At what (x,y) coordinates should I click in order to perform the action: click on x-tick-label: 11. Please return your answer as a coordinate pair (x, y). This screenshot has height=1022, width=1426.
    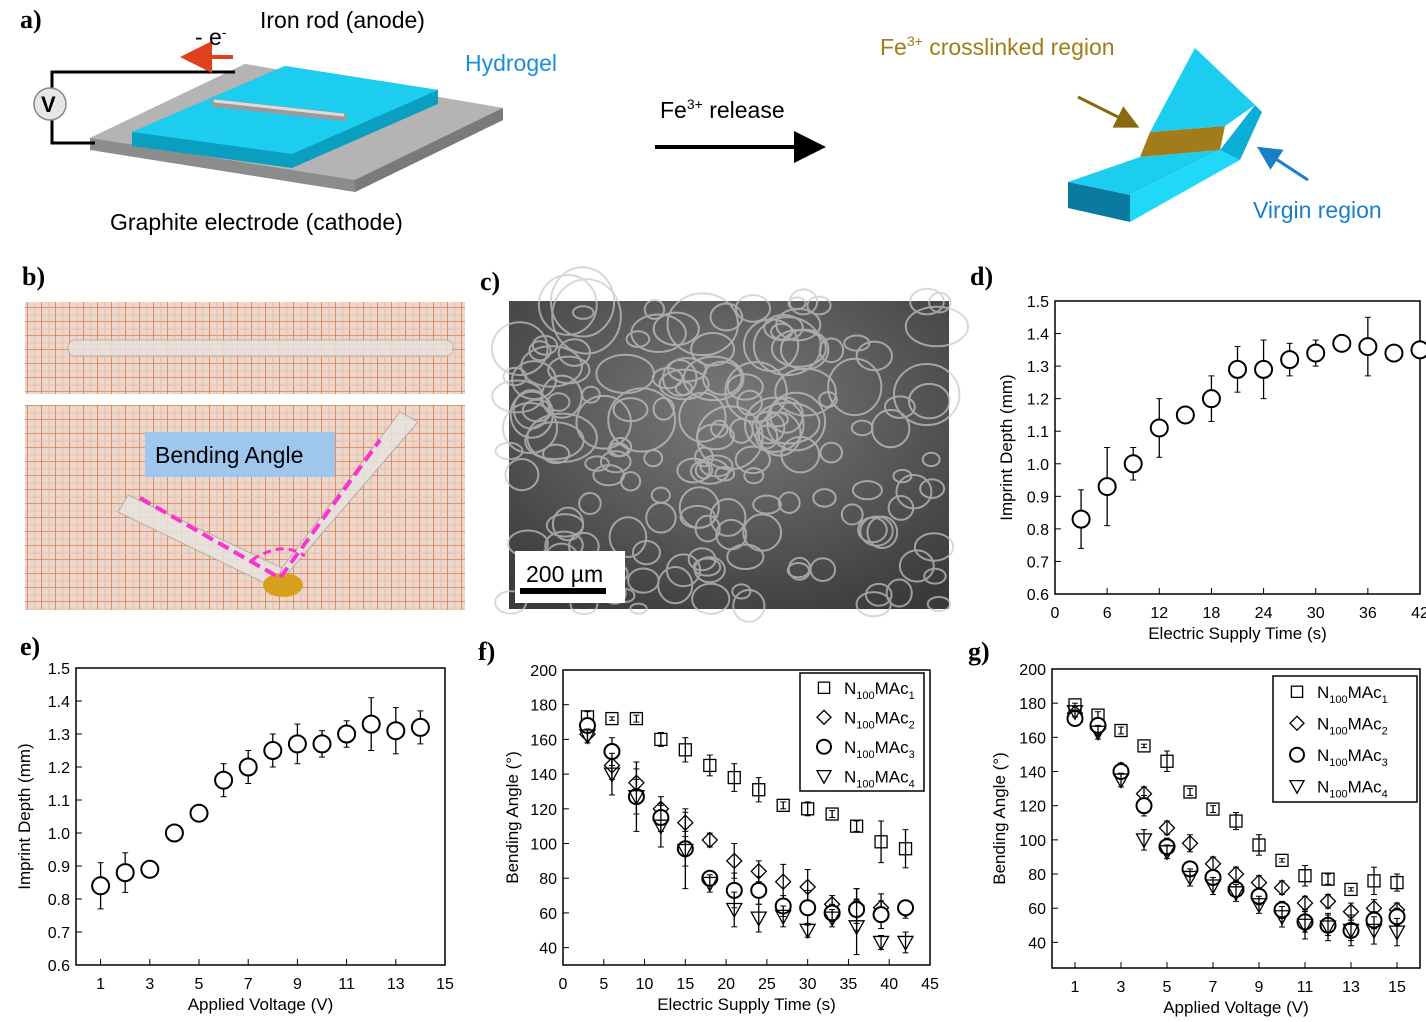
    Looking at the image, I should click on (1305, 987).